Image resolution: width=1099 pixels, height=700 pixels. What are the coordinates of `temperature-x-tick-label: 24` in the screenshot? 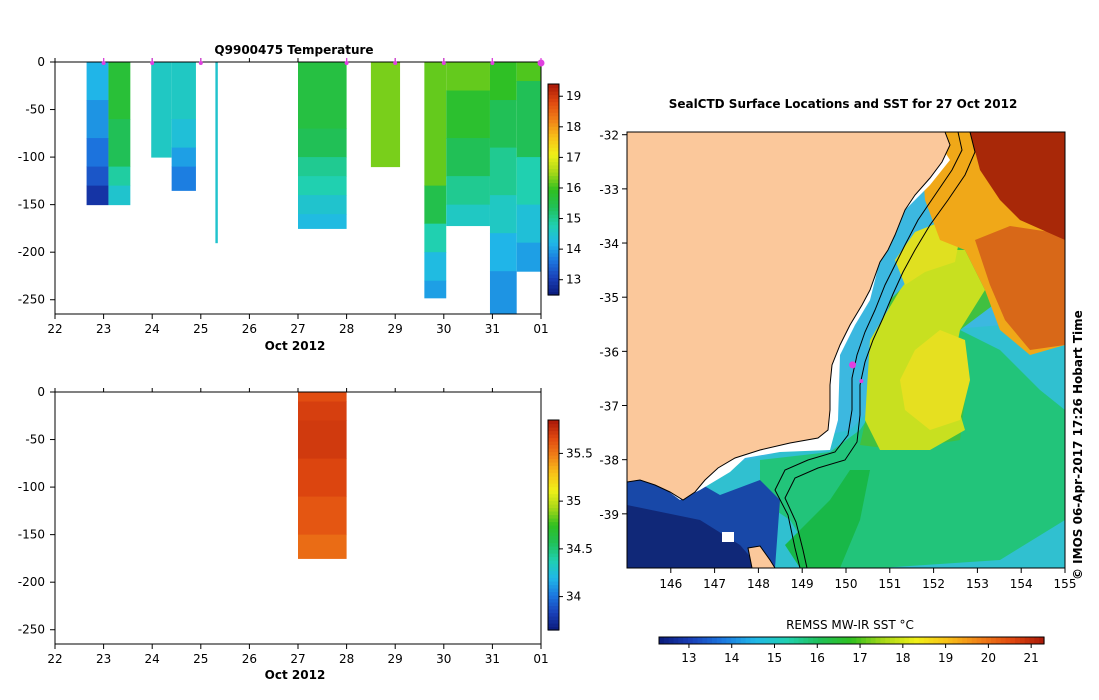 It's located at (152, 329).